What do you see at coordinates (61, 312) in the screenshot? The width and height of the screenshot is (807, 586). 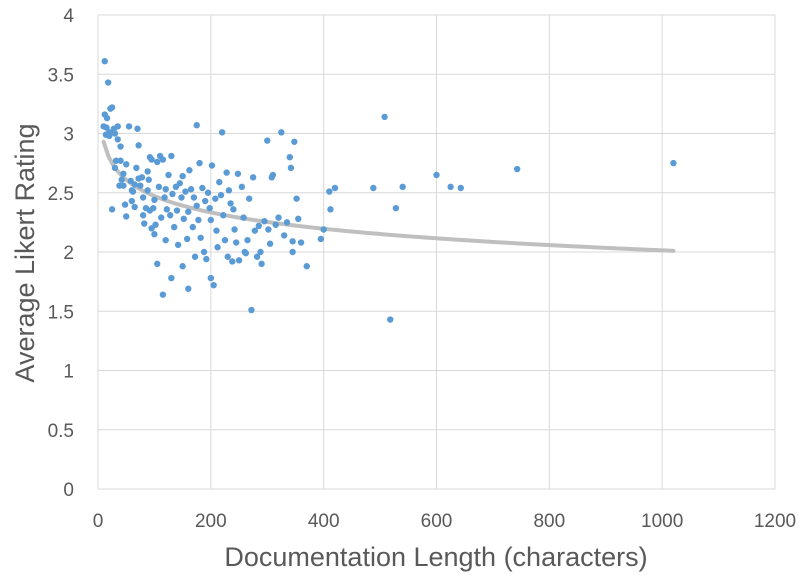 I see `y-tick-label: 1.5` at bounding box center [61, 312].